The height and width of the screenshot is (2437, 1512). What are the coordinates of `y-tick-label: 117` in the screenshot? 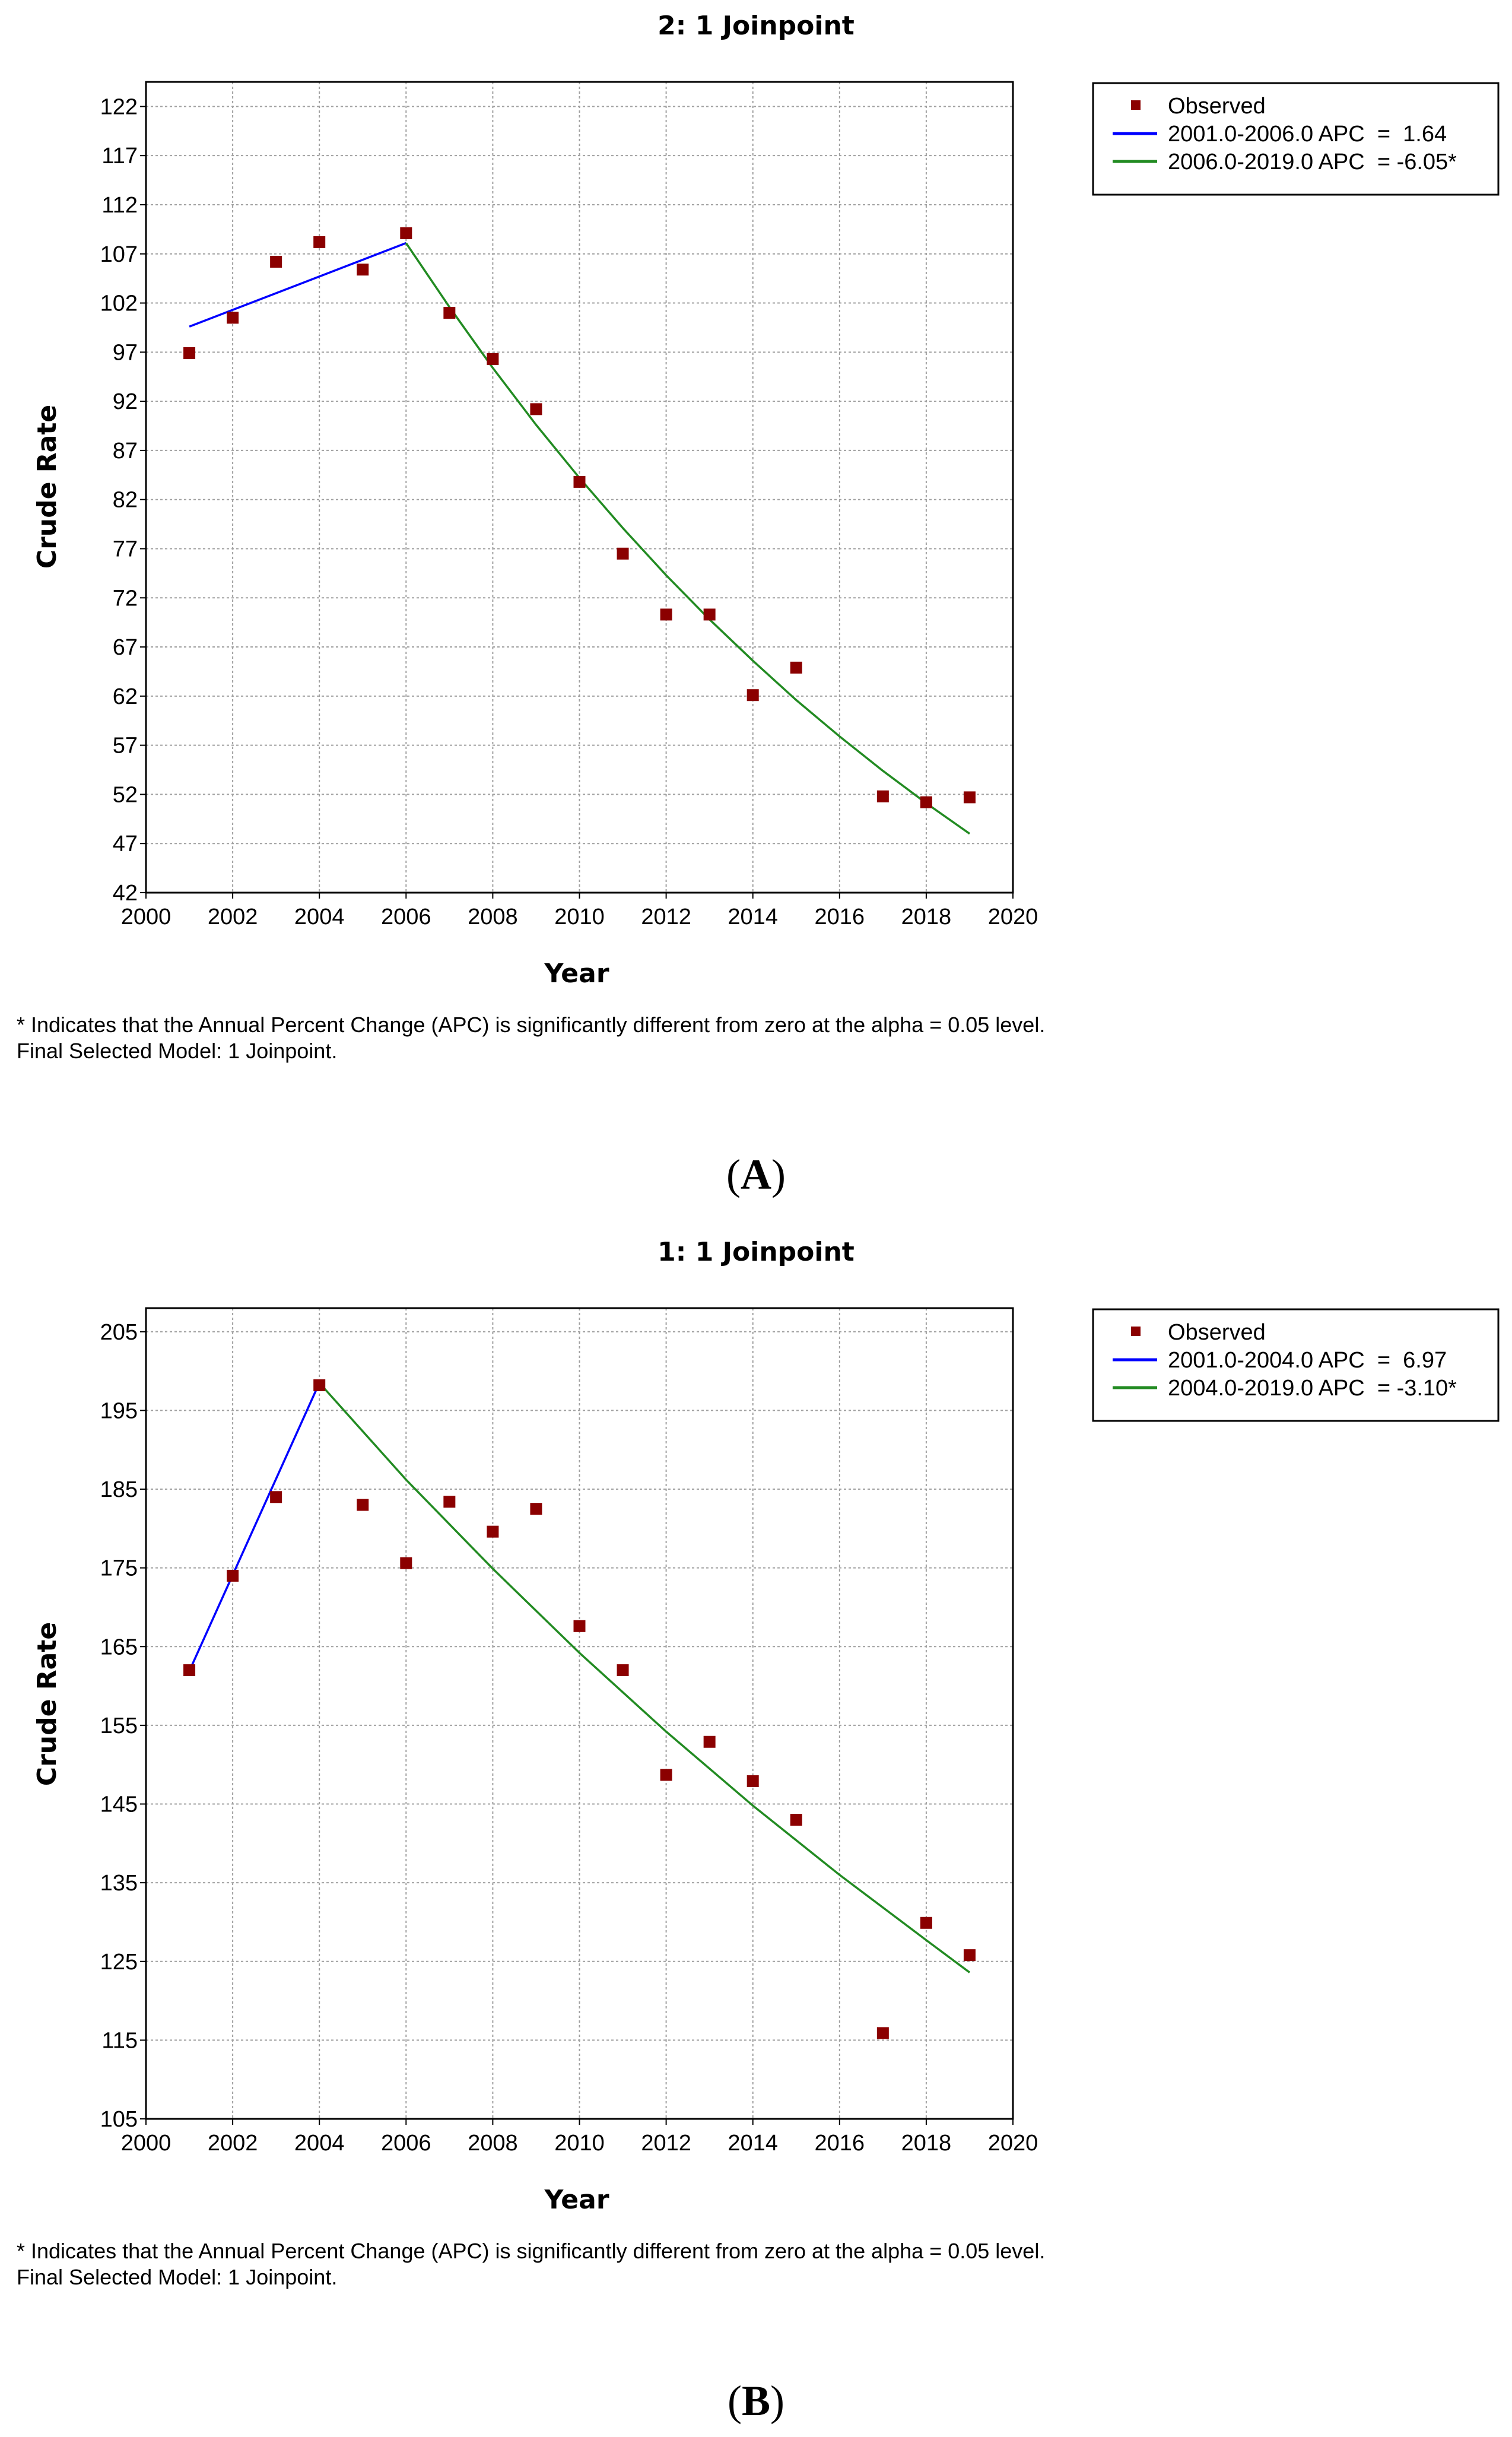 It's located at (119, 157).